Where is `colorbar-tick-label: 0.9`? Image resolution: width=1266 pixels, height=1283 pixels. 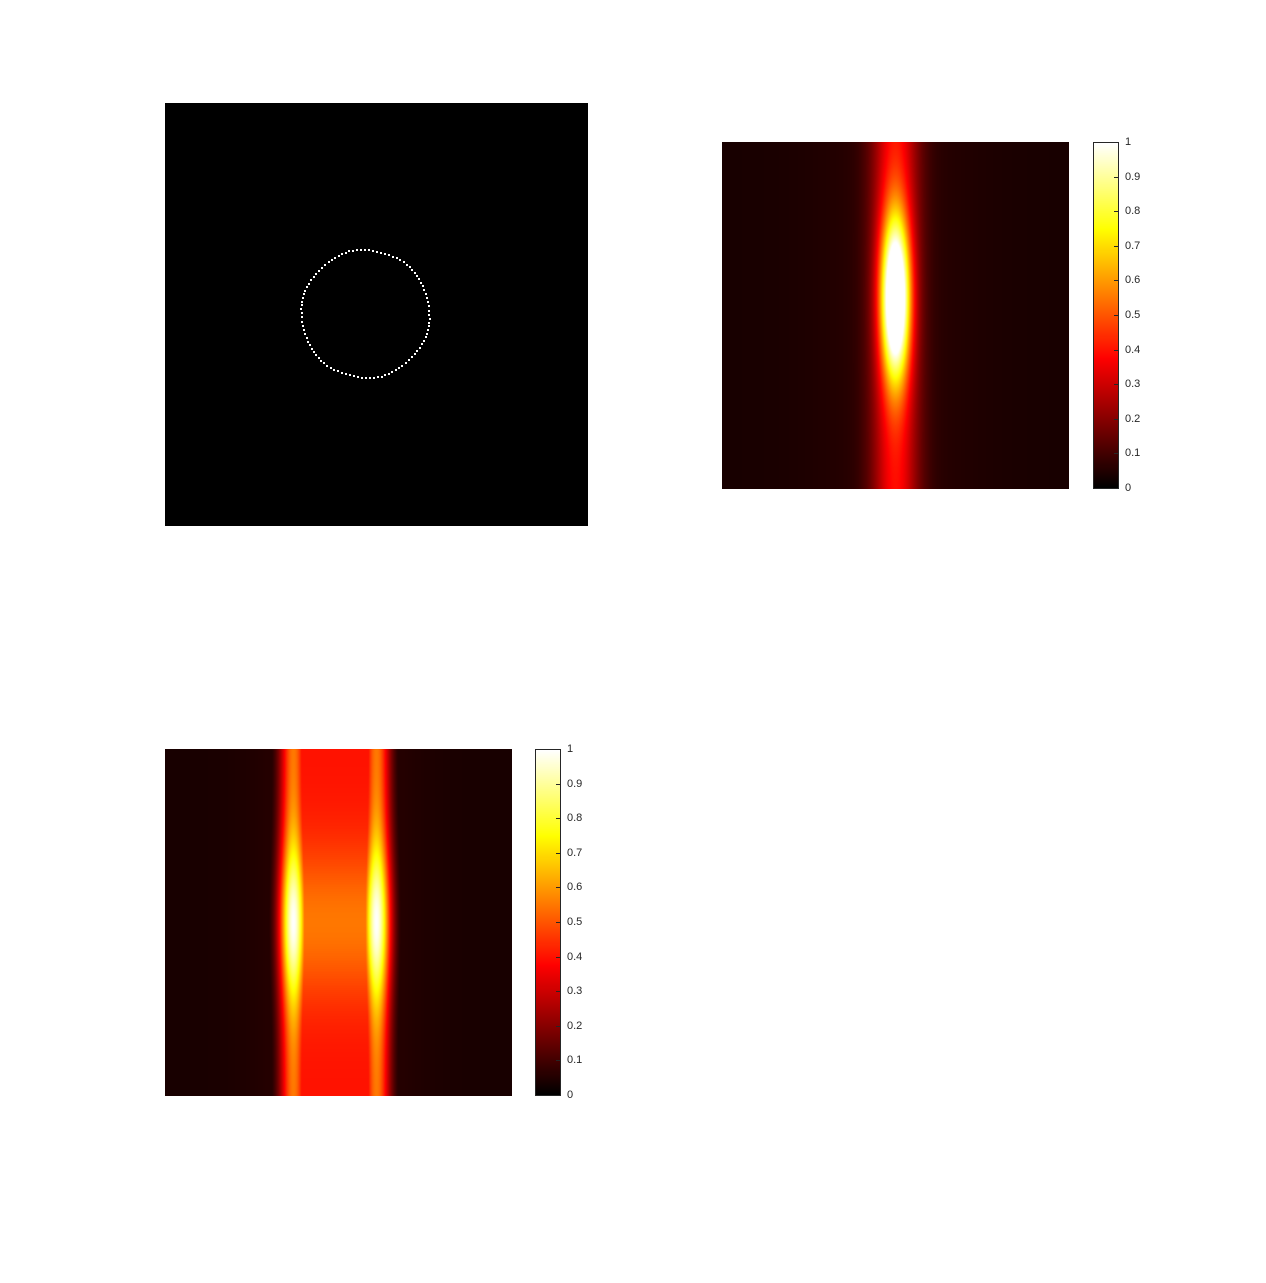
colorbar-tick-label: 0.9 is located at coordinates (575, 783).